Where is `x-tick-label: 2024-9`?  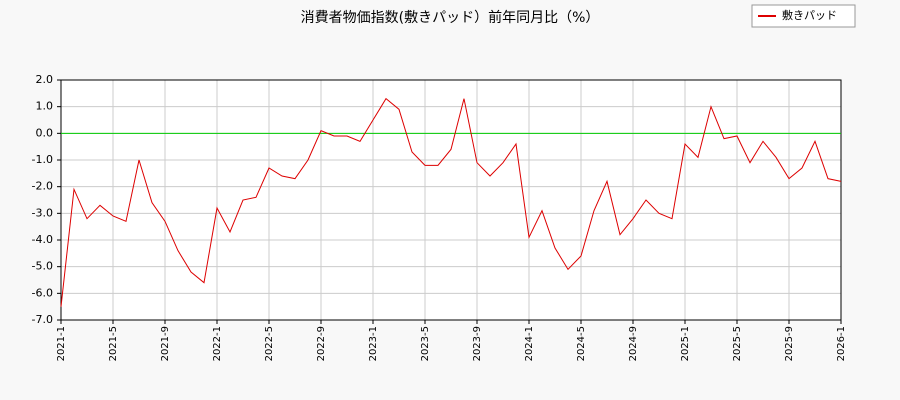
x-tick-label: 2024-9 is located at coordinates (633, 343).